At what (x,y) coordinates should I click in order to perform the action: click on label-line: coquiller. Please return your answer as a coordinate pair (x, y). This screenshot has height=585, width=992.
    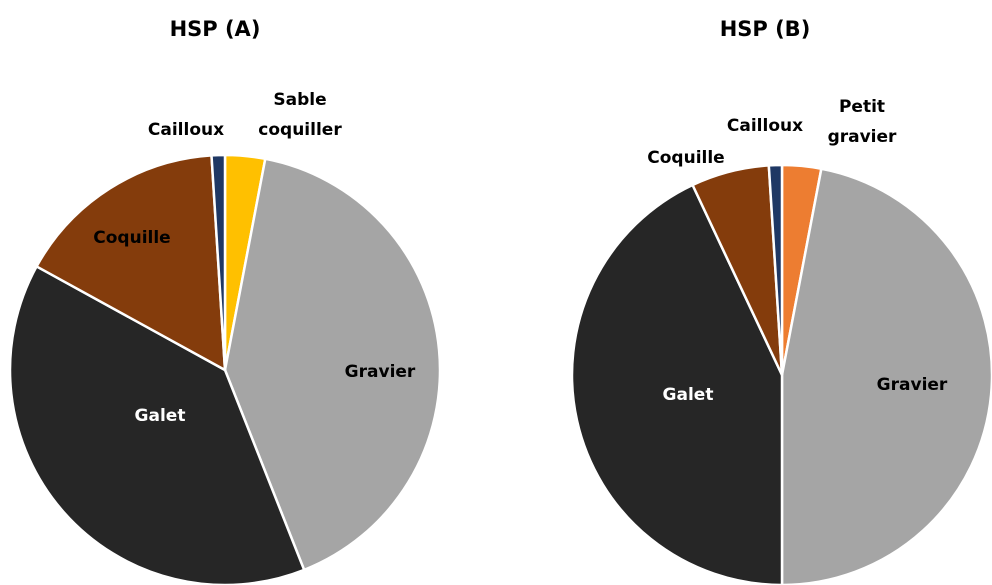
    Looking at the image, I should click on (300, 130).